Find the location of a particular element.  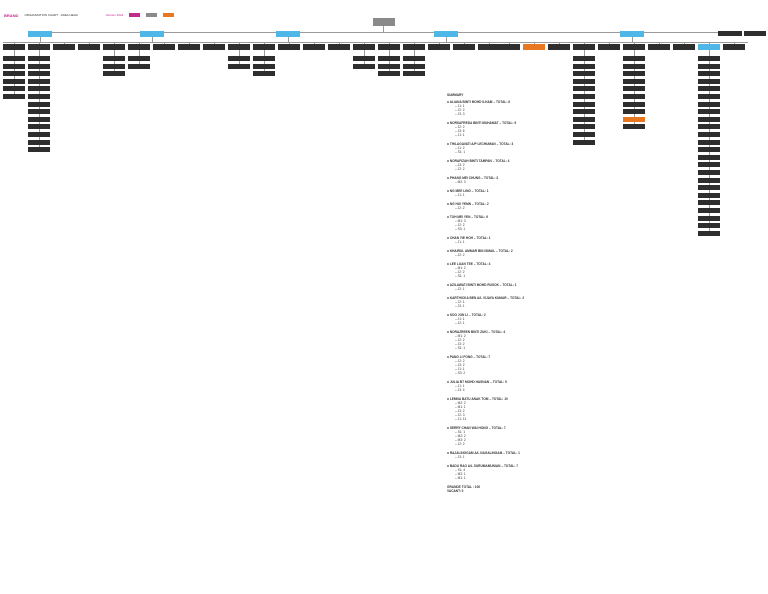

summary-group-line: – J3: 4 is located at coordinates (460, 390).